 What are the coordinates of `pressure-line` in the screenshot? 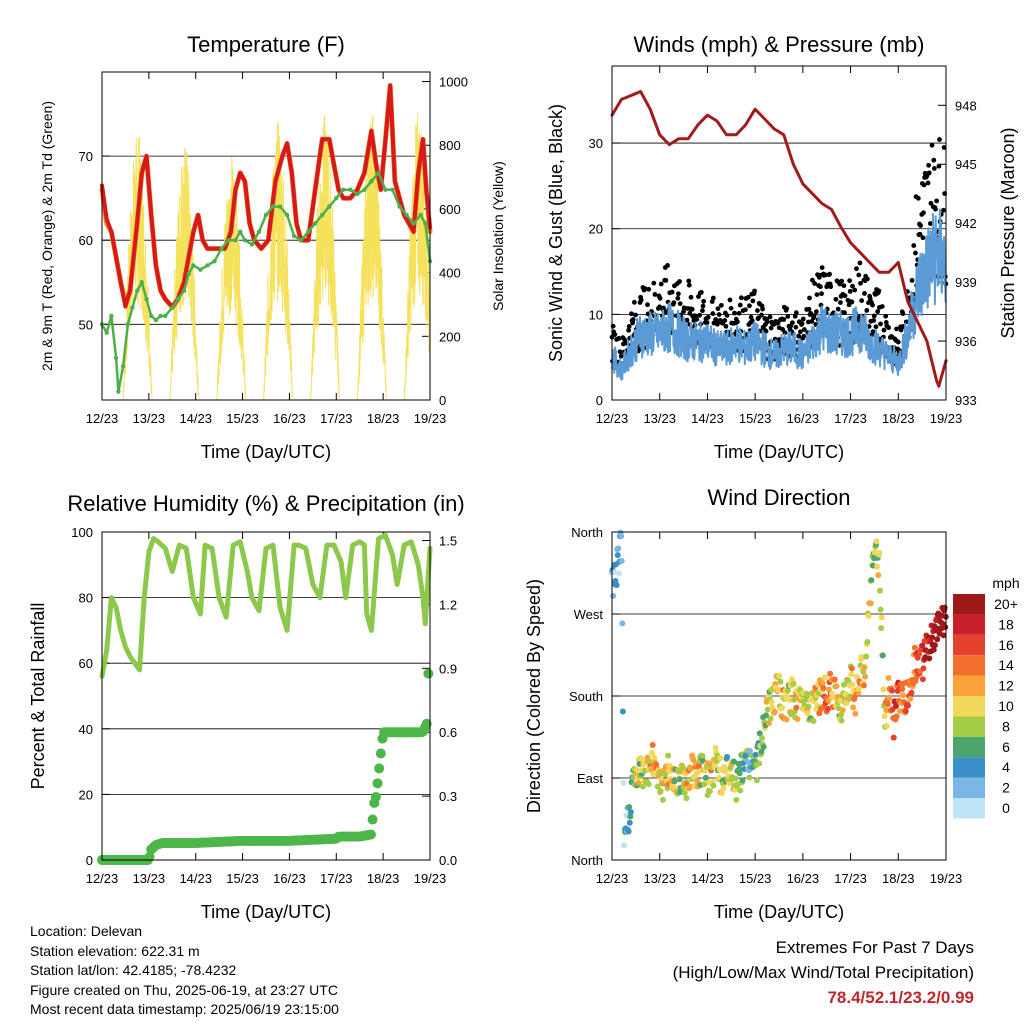 It's located at (779, 239).